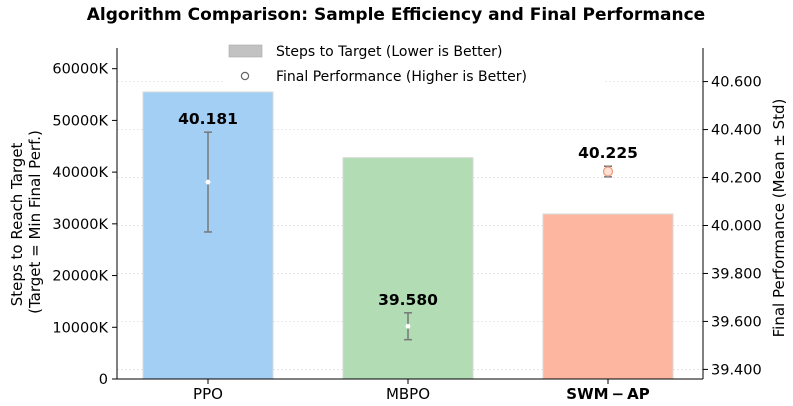 This screenshot has width=793, height=406. What do you see at coordinates (389, 52) in the screenshot?
I see `legend-bar-label: Steps to Target (Lower is Better)` at bounding box center [389, 52].